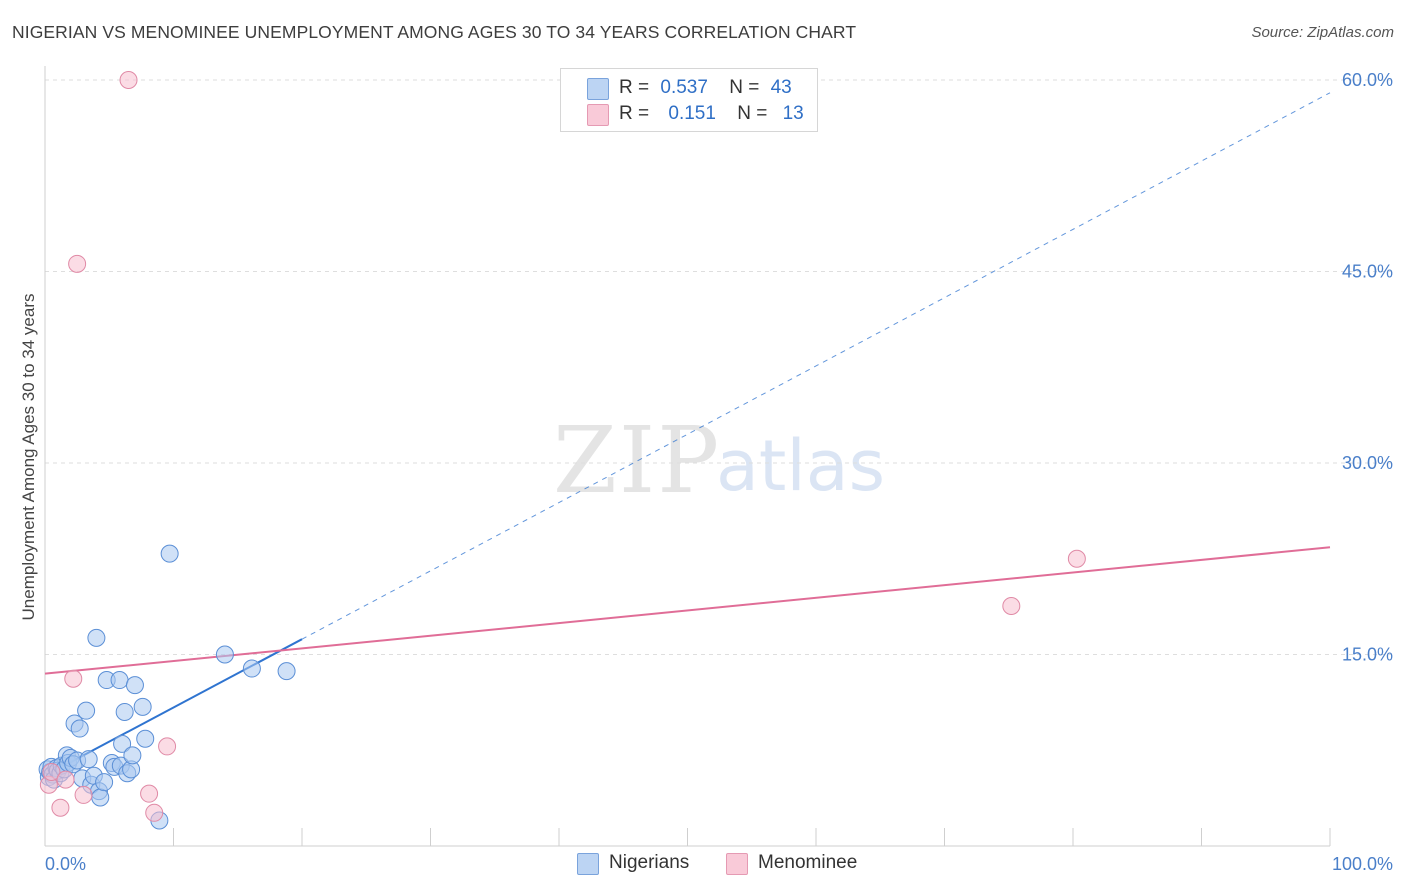 This screenshot has height=892, width=1406. I want to click on y-tick-label: 30.0%, so click(1367, 463).